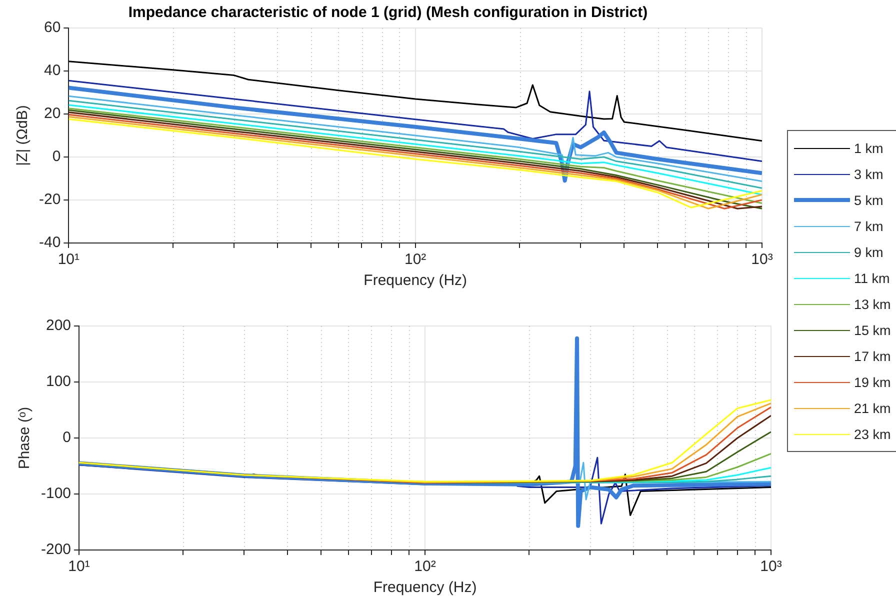  Describe the element at coordinates (869, 226) in the screenshot. I see `legend-label: 7 km` at that location.